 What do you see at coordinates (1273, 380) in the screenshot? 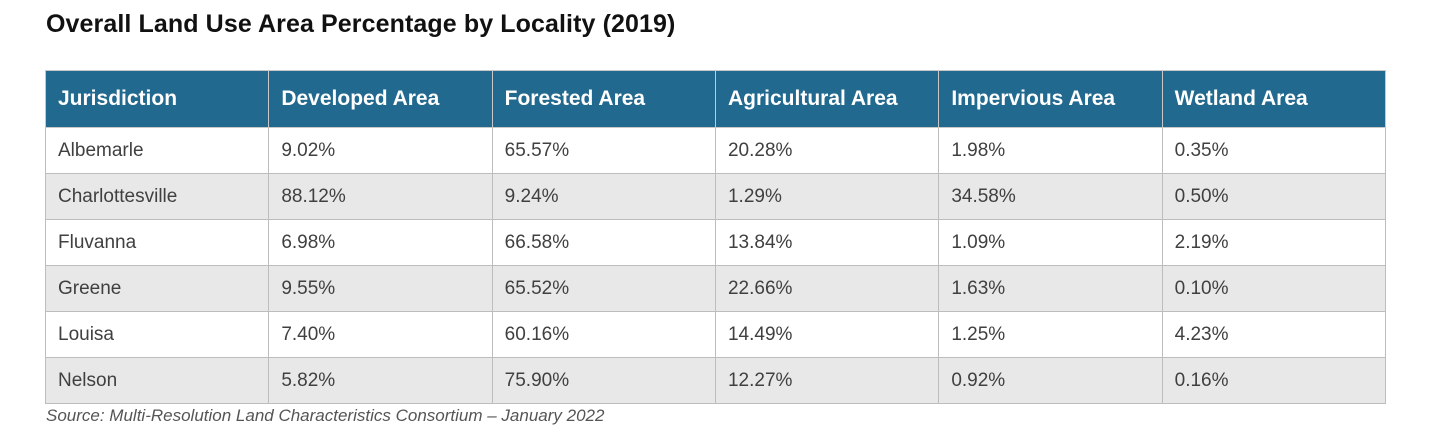
I see `cell-wetland-area: 0.16%` at bounding box center [1273, 380].